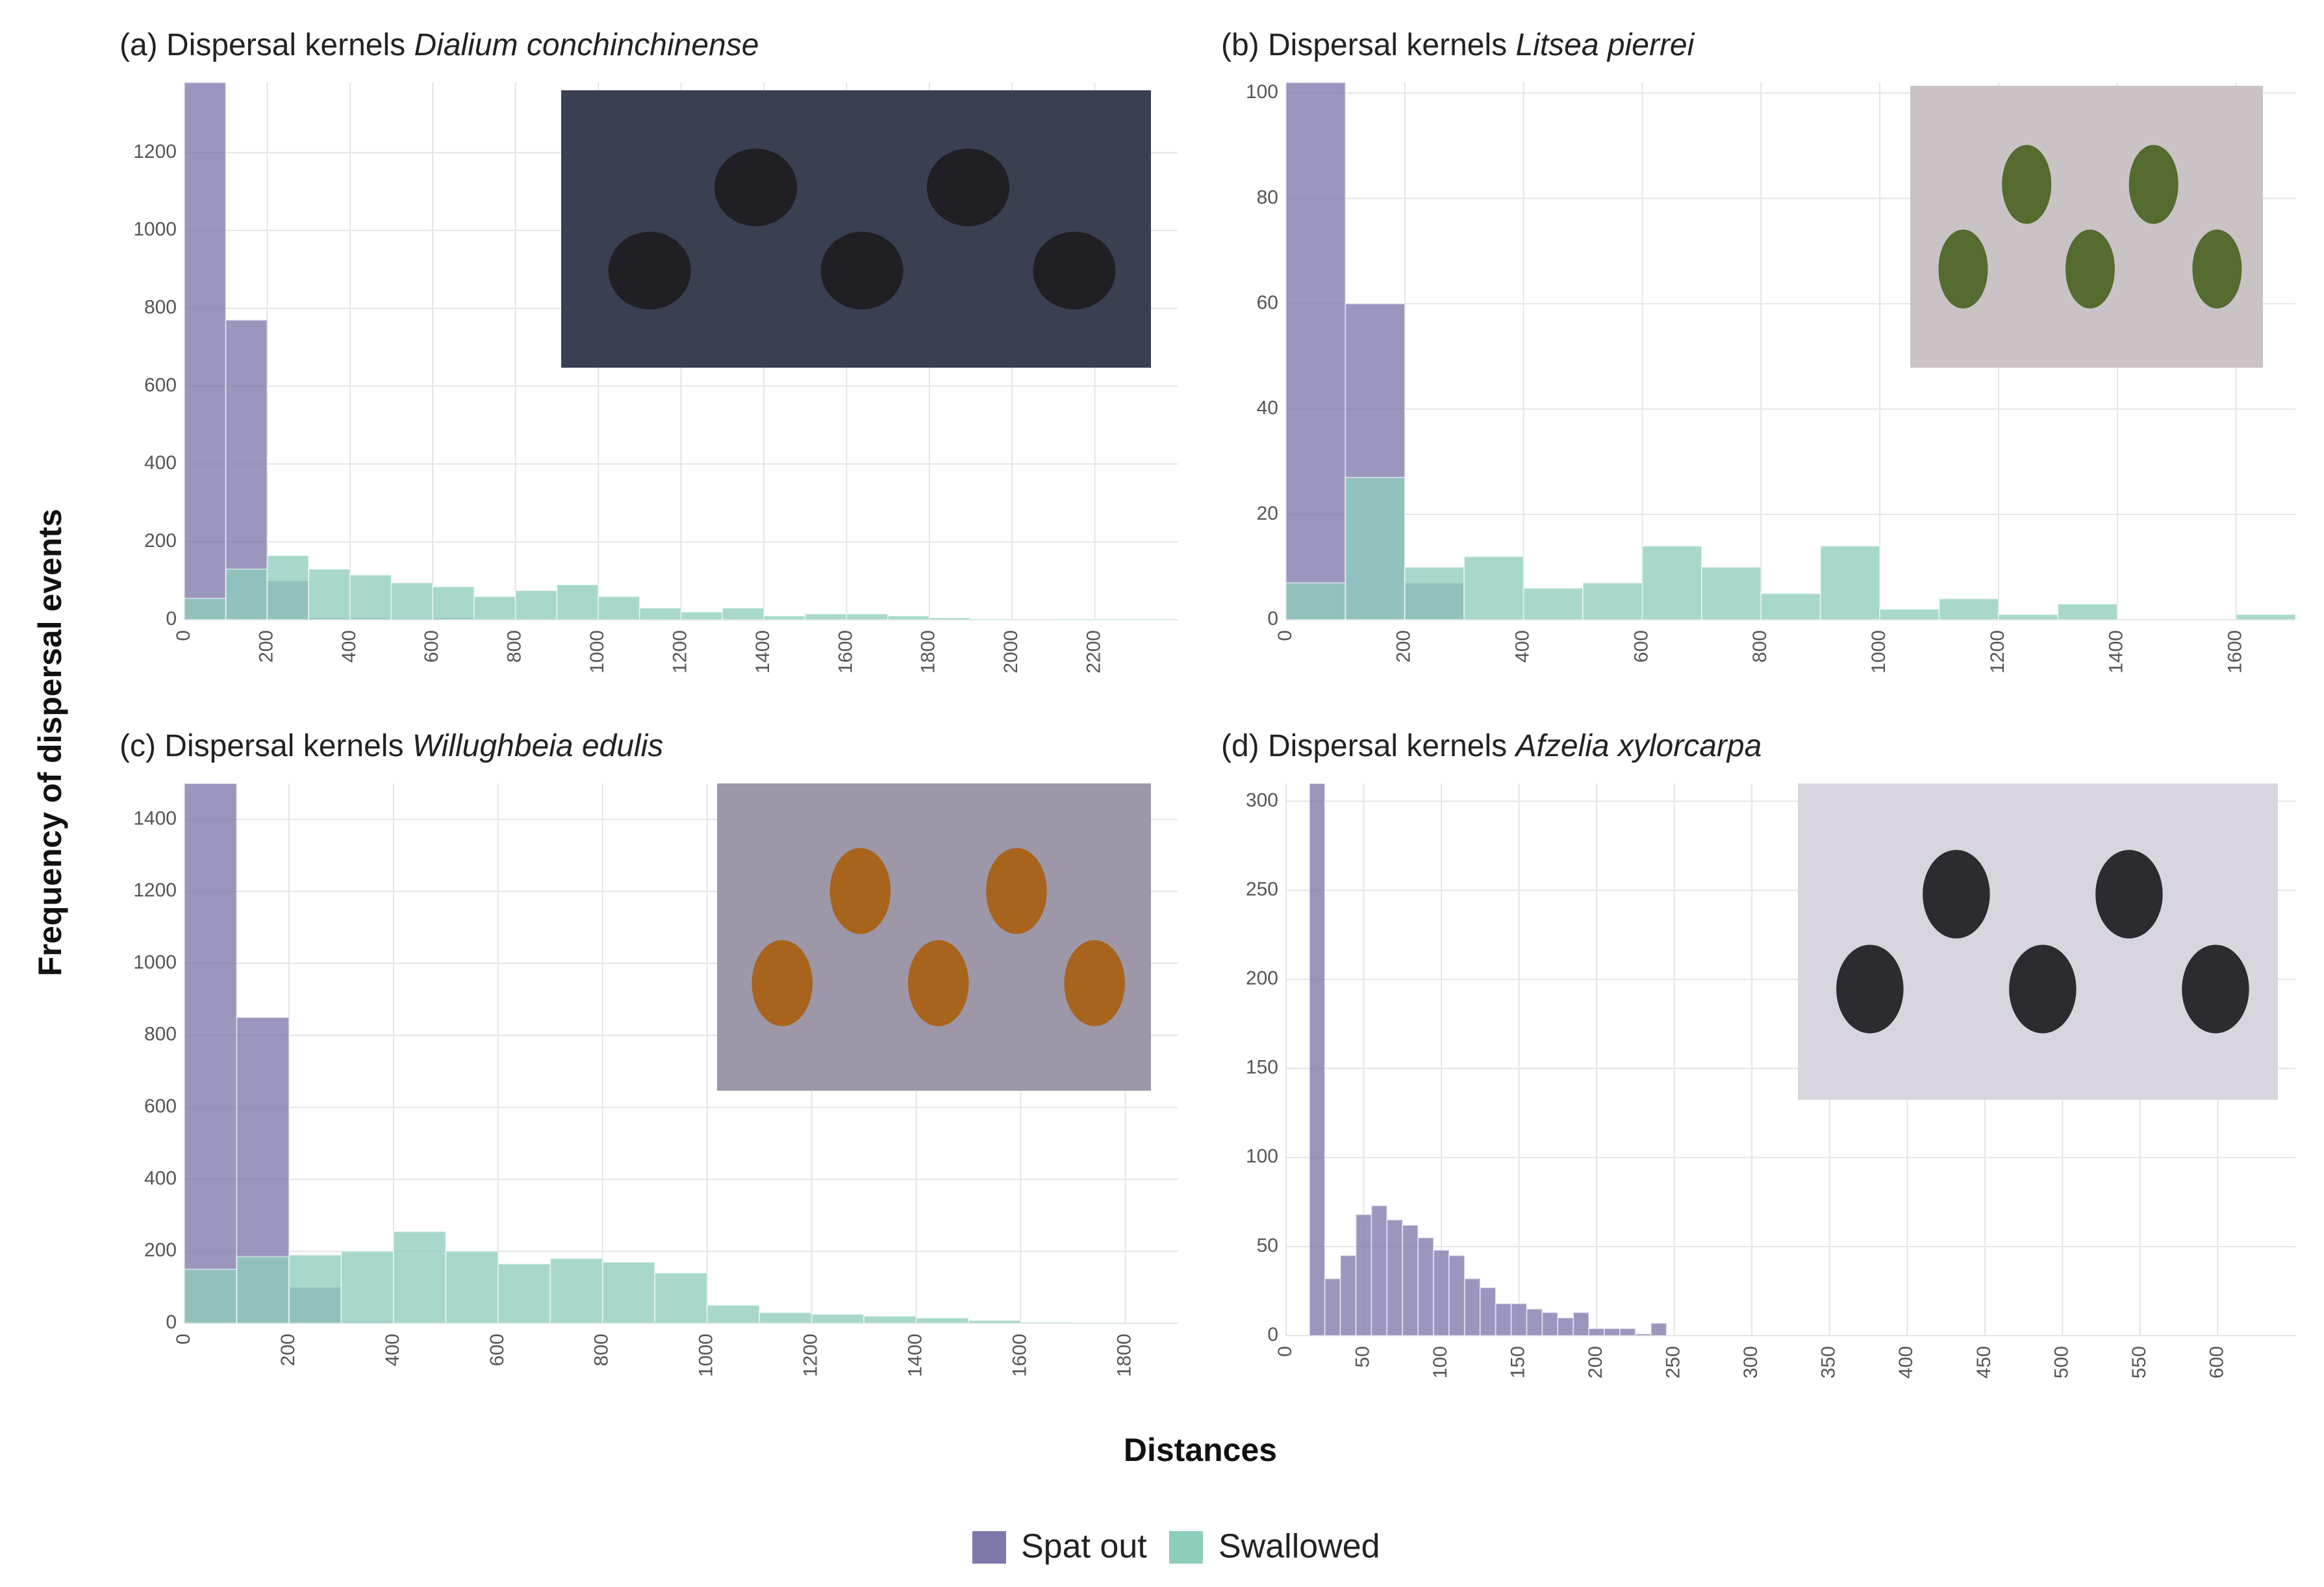 The height and width of the screenshot is (1587, 2324). I want to click on title-species: Afzelia xylorcarpa, so click(1637, 746).